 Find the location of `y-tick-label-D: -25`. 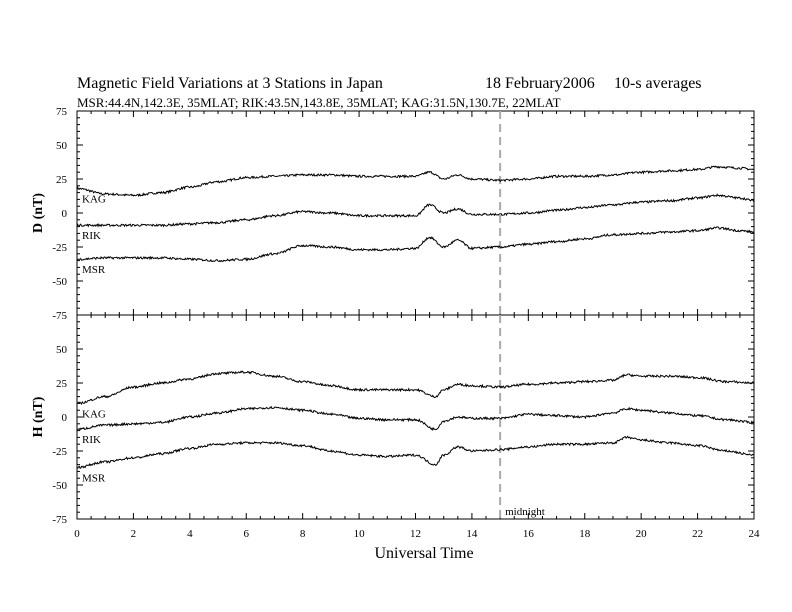

y-tick-label-D: -25 is located at coordinates (59, 248).